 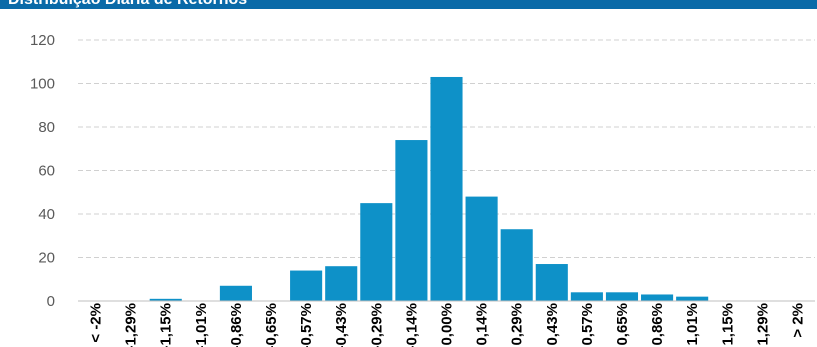 I want to click on y-tick-label: 80, so click(x=46, y=127).